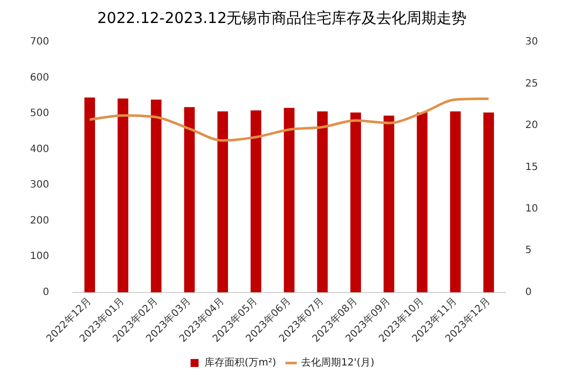 The image size is (566, 380). What do you see at coordinates (531, 84) in the screenshot?
I see `y2-tick-label: 25` at bounding box center [531, 84].